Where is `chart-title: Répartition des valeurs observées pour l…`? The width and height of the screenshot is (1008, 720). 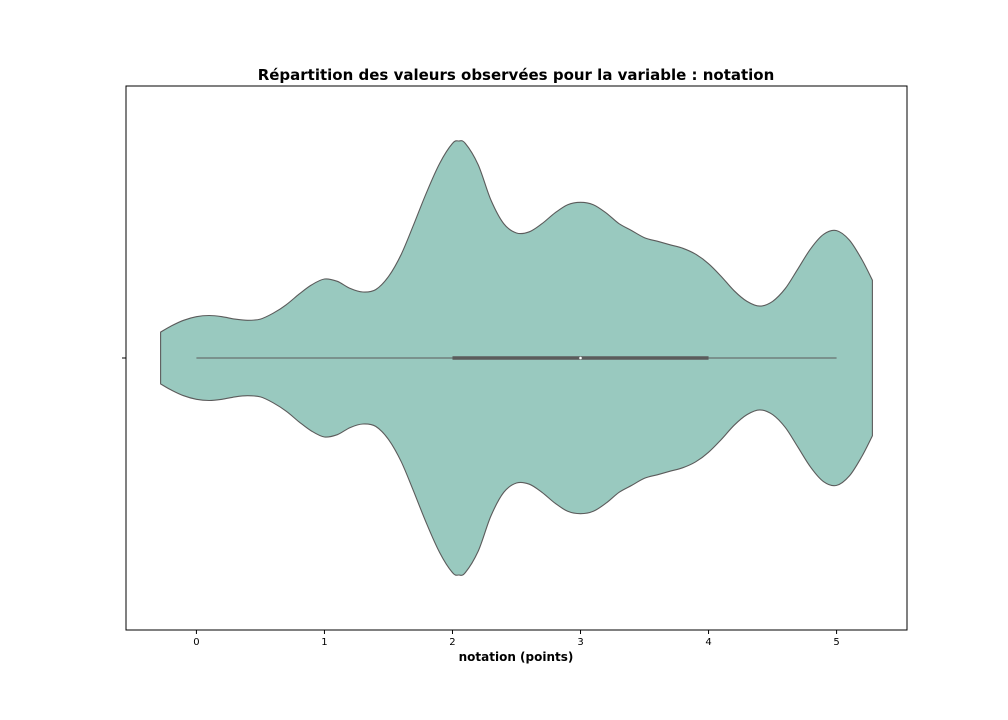 chart-title: Répartition des valeurs observées pour l… is located at coordinates (516, 75).